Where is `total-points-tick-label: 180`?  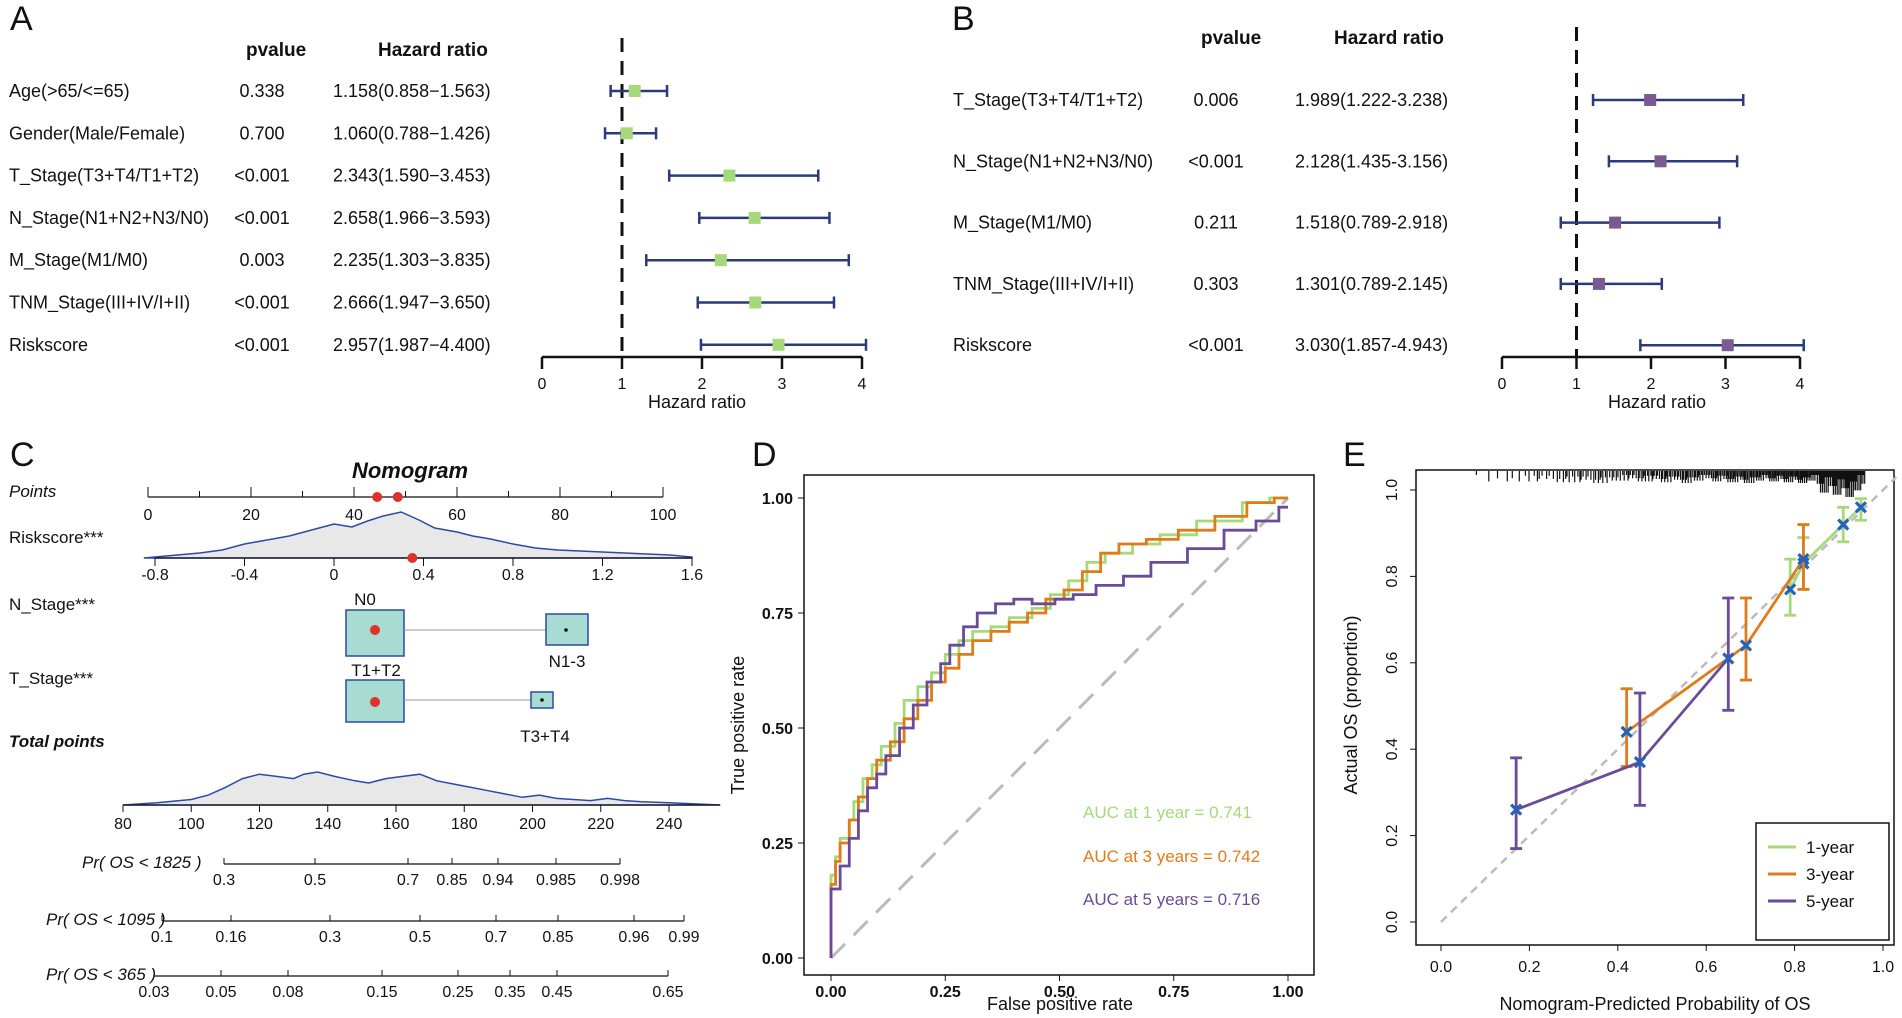
total-points-tick-label: 180 is located at coordinates (464, 824).